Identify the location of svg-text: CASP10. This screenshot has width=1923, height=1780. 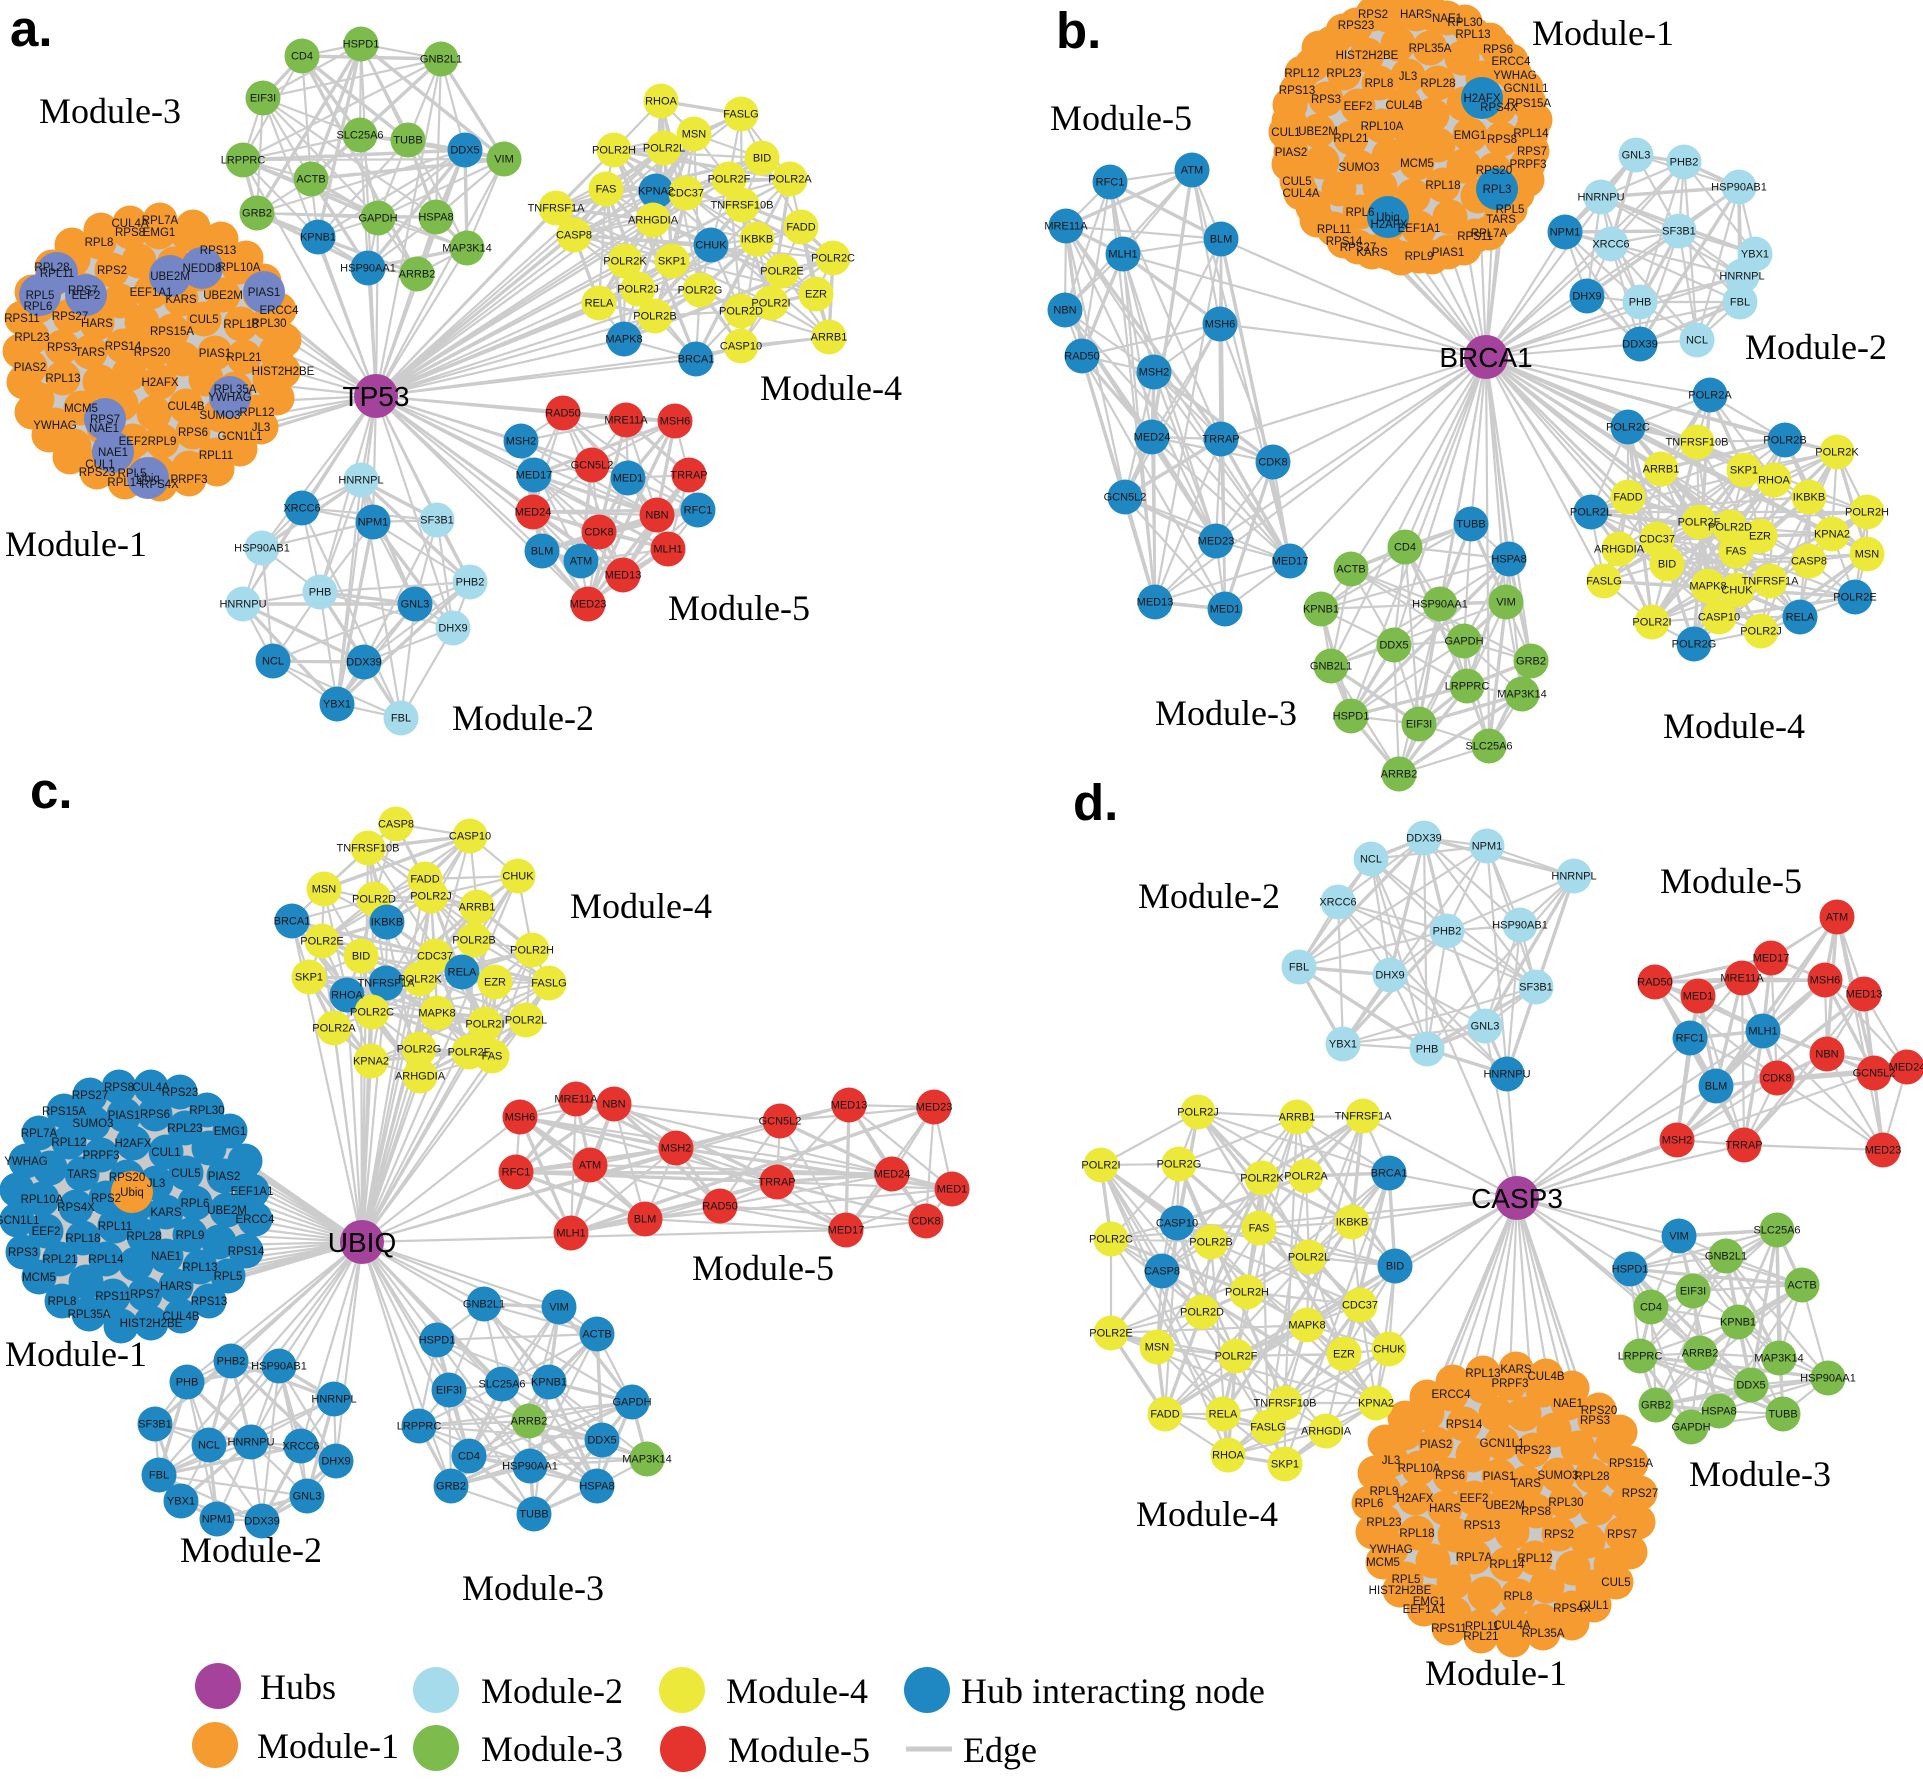
(1719, 618).